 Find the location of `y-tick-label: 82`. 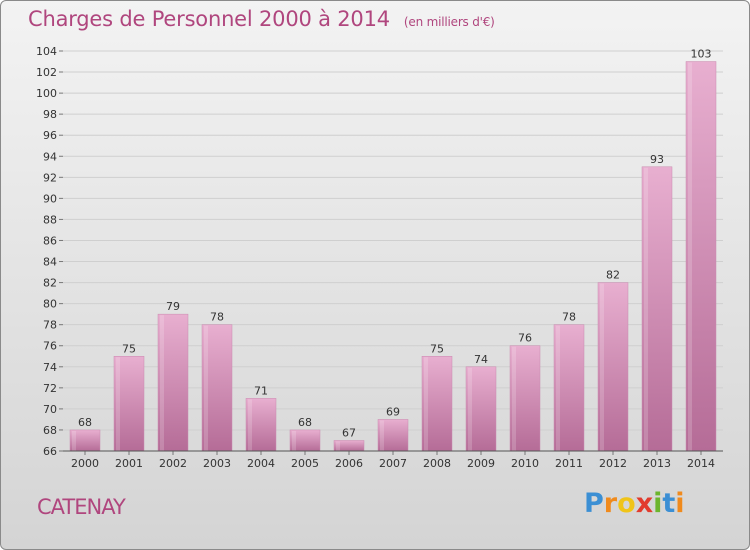

y-tick-label: 82 is located at coordinates (50, 283).